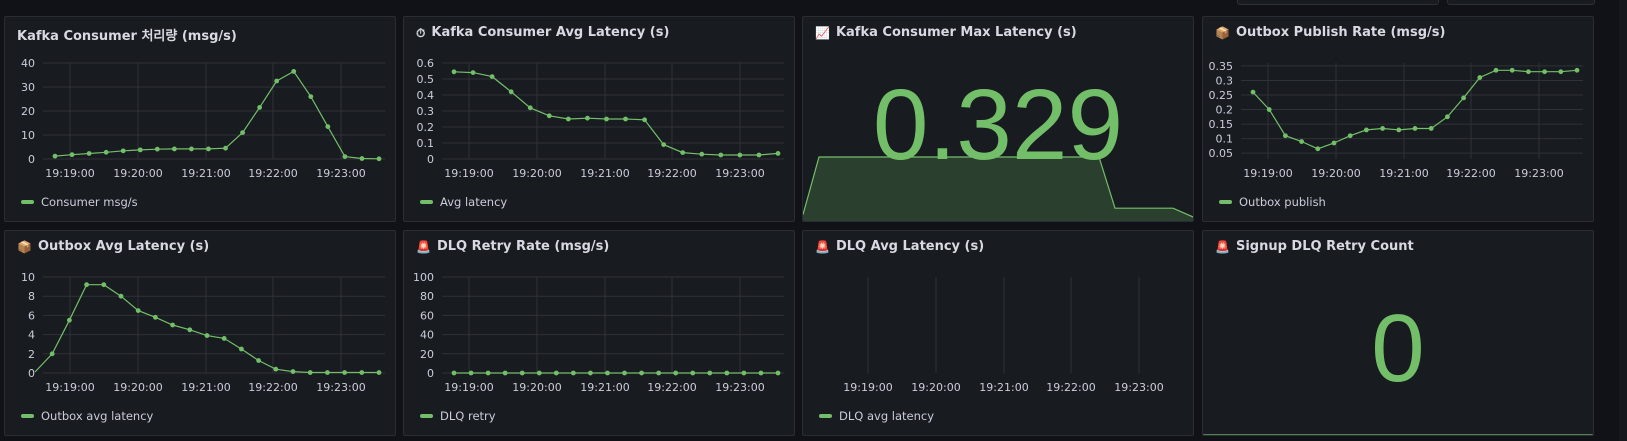  What do you see at coordinates (998, 119) in the screenshot?
I see `panel-kafka-consumer-max-latency: 📈 Kafka Consumer Max Latency (s) 0.329` at bounding box center [998, 119].